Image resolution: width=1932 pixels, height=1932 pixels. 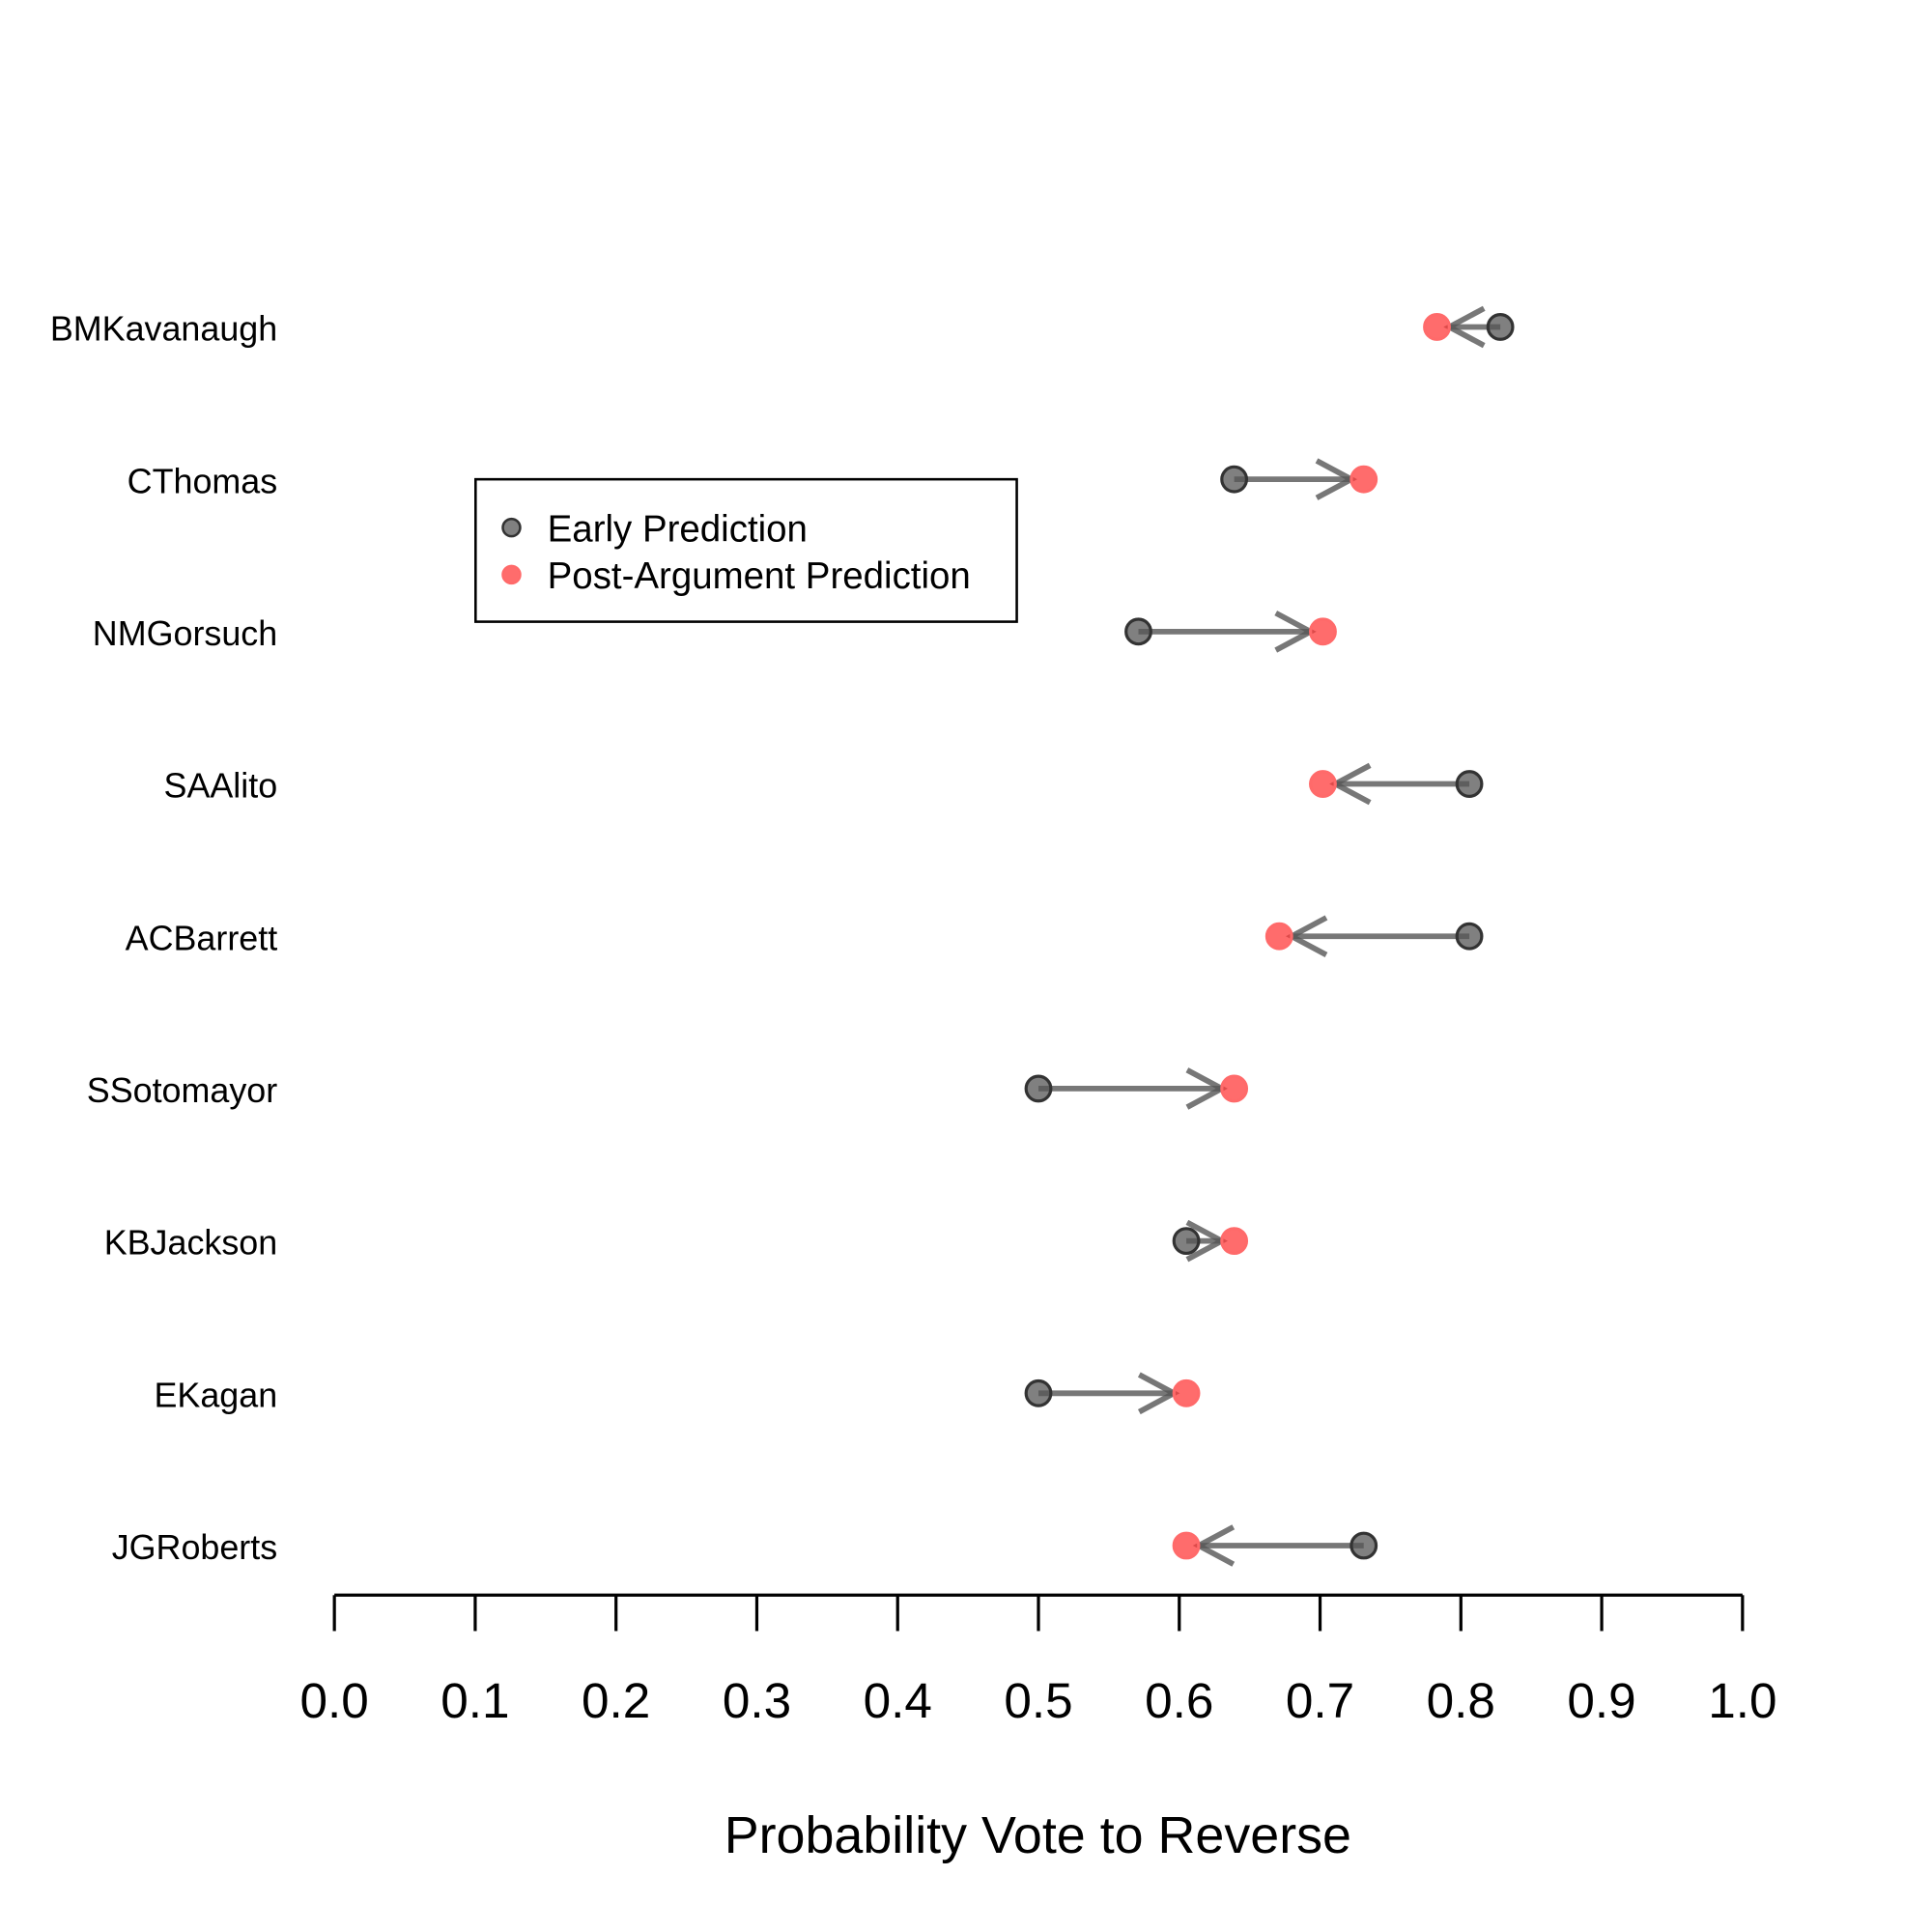 I want to click on legend-label-post: Post-Argument Prediction, so click(x=759, y=576).